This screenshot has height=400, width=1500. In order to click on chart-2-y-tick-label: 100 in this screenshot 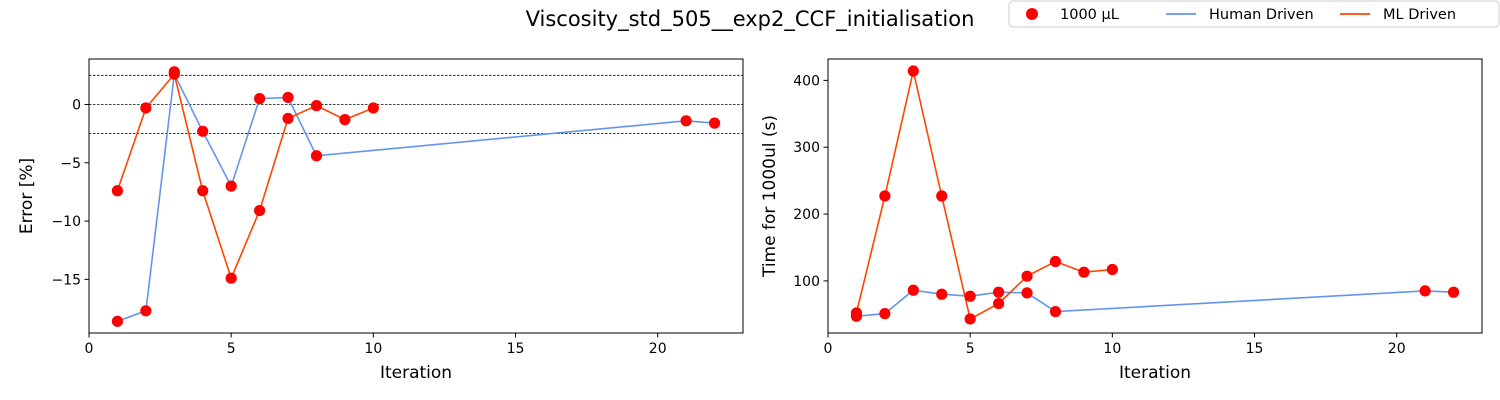, I will do `click(806, 282)`.